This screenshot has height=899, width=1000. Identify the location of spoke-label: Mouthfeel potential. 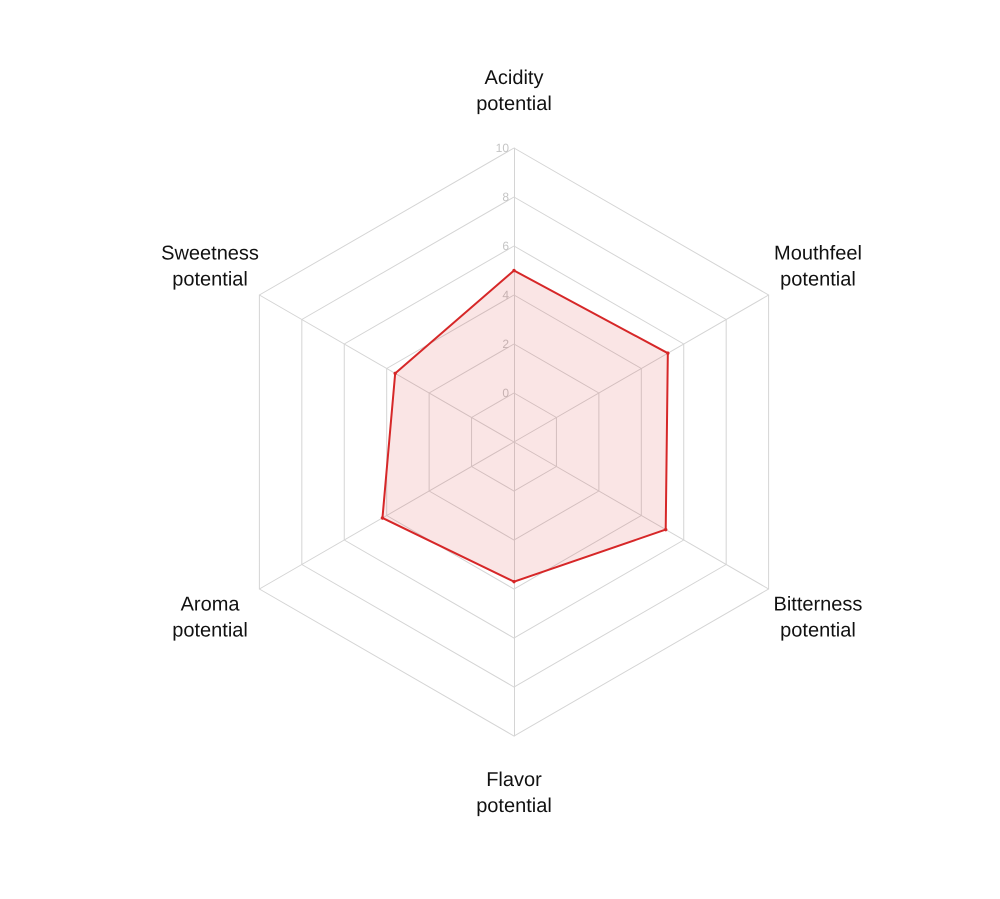
(818, 266).